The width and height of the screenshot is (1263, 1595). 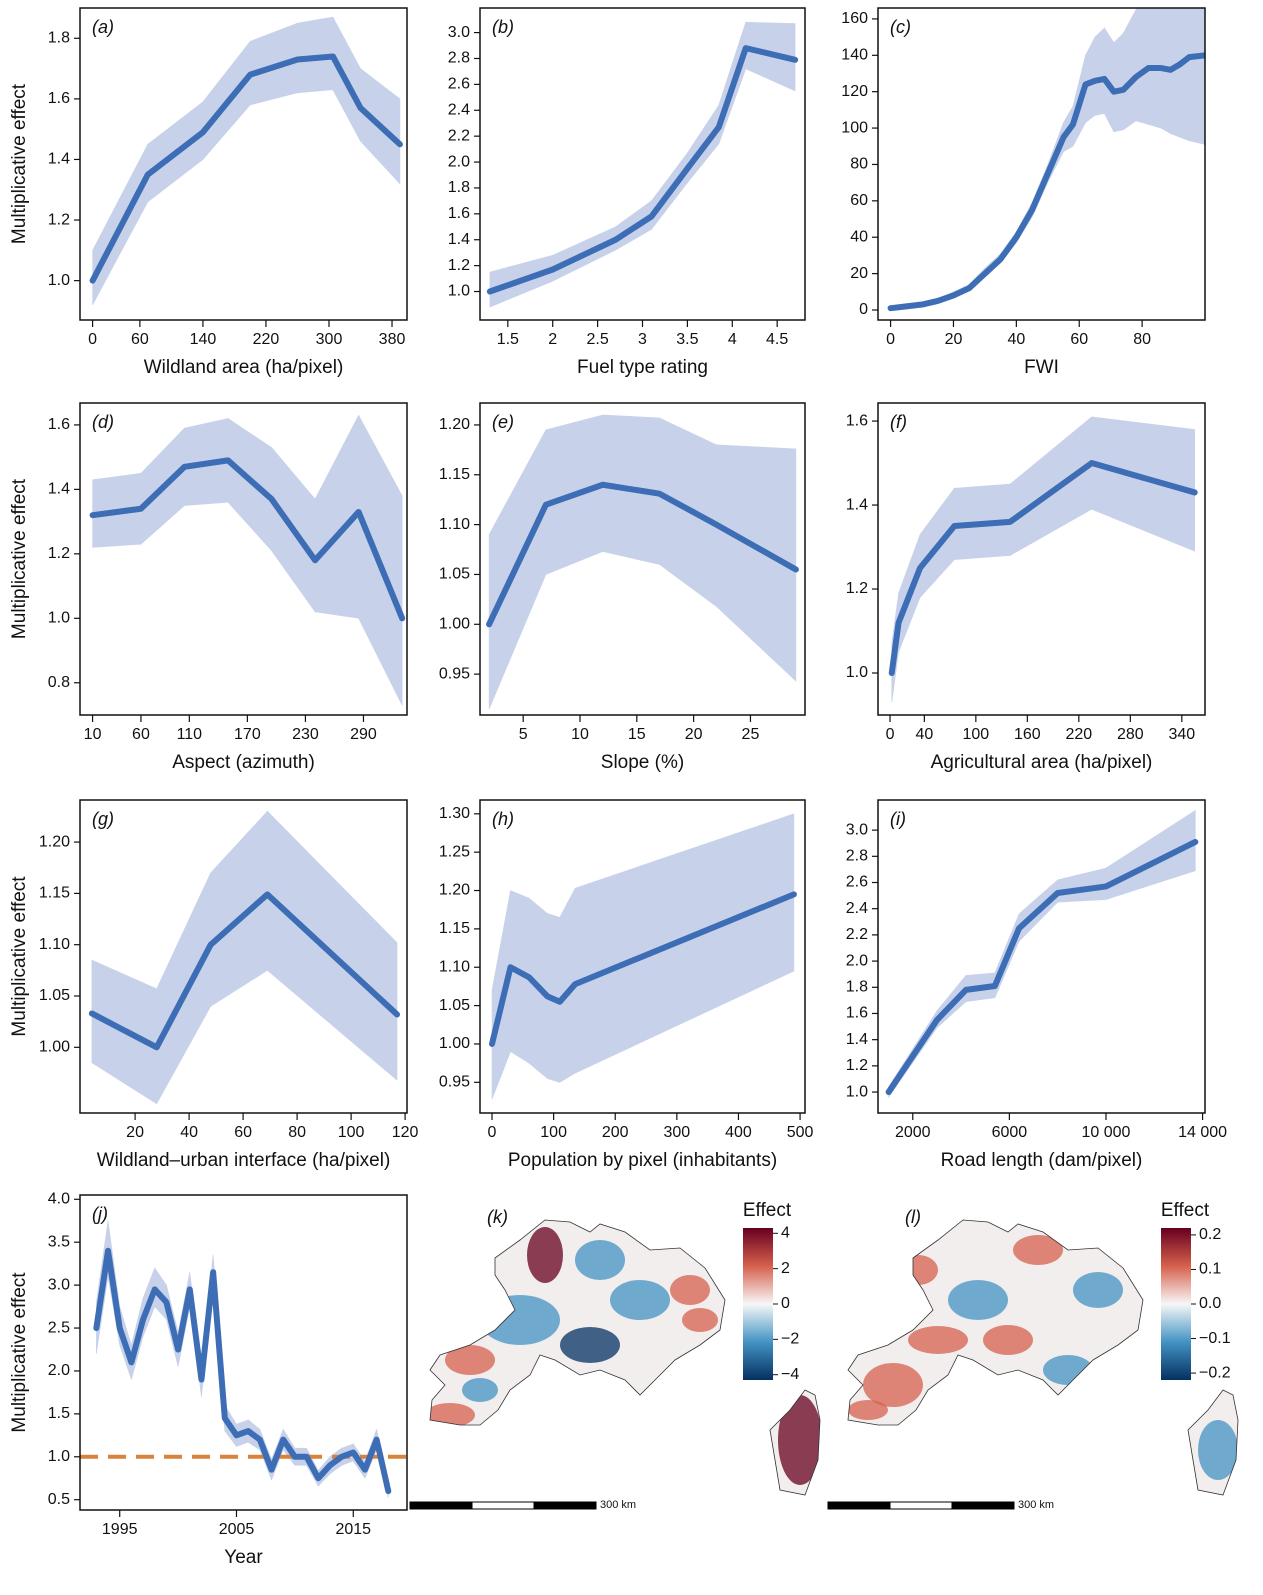 What do you see at coordinates (244, 367) in the screenshot?
I see `x-axis-label: Wildland area (ha/pixel)` at bounding box center [244, 367].